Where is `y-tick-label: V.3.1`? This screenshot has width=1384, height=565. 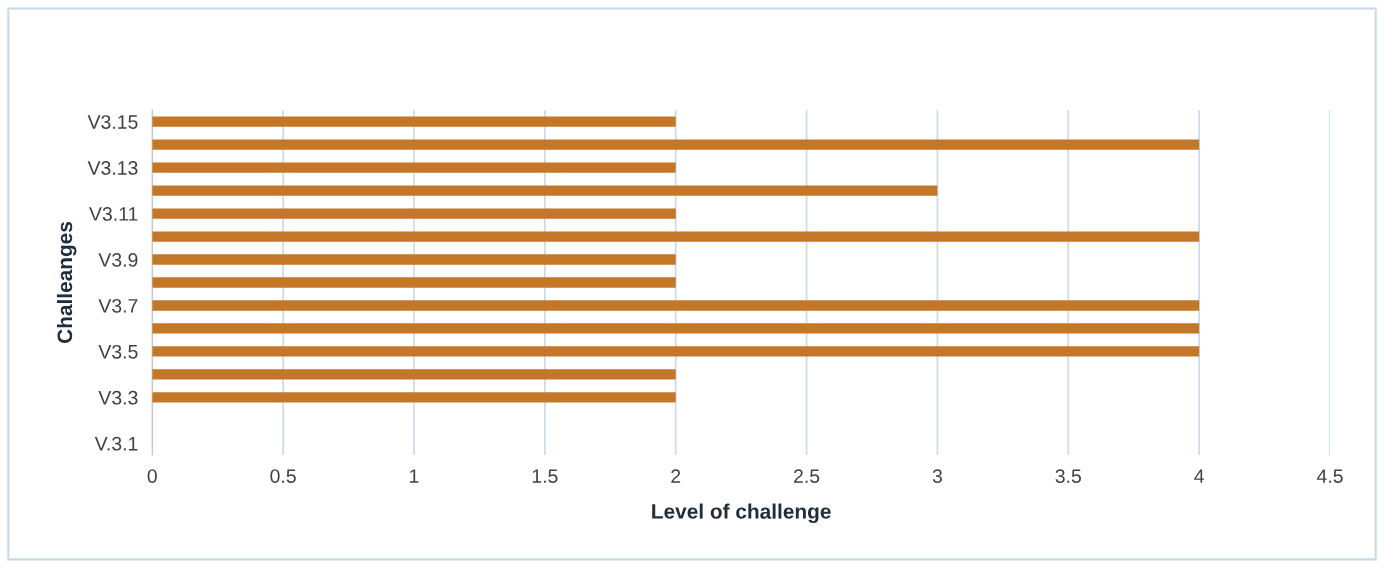 y-tick-label: V.3.1 is located at coordinates (116, 443).